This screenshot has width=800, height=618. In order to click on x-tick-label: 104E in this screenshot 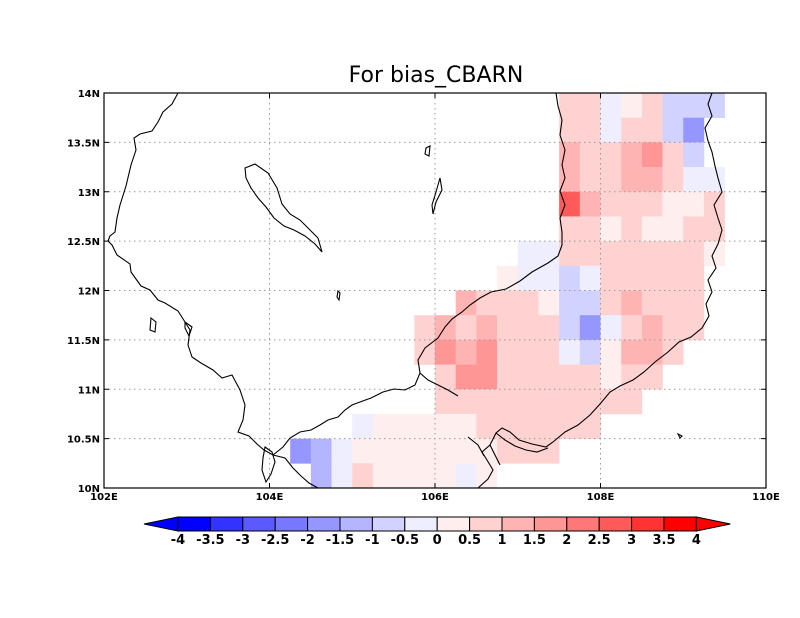, I will do `click(270, 497)`.